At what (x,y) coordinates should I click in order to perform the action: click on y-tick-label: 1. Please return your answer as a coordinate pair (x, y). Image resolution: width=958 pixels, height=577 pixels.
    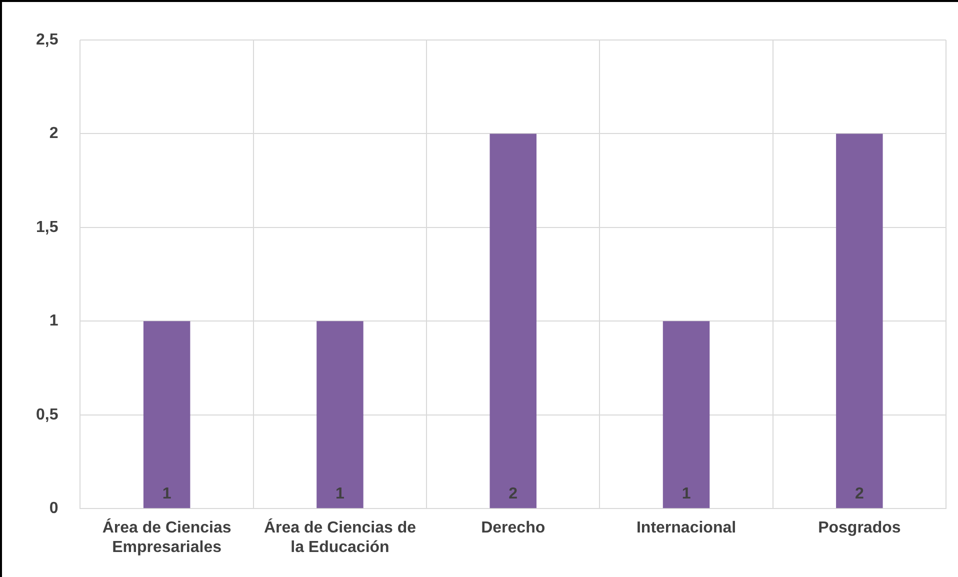
    Looking at the image, I should click on (53, 321).